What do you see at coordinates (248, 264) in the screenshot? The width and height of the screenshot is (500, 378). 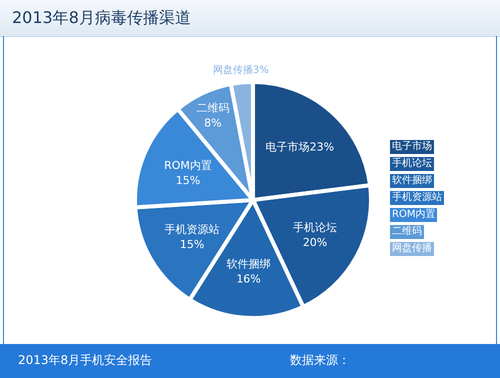 I see `slice-label: 软件捆绑` at bounding box center [248, 264].